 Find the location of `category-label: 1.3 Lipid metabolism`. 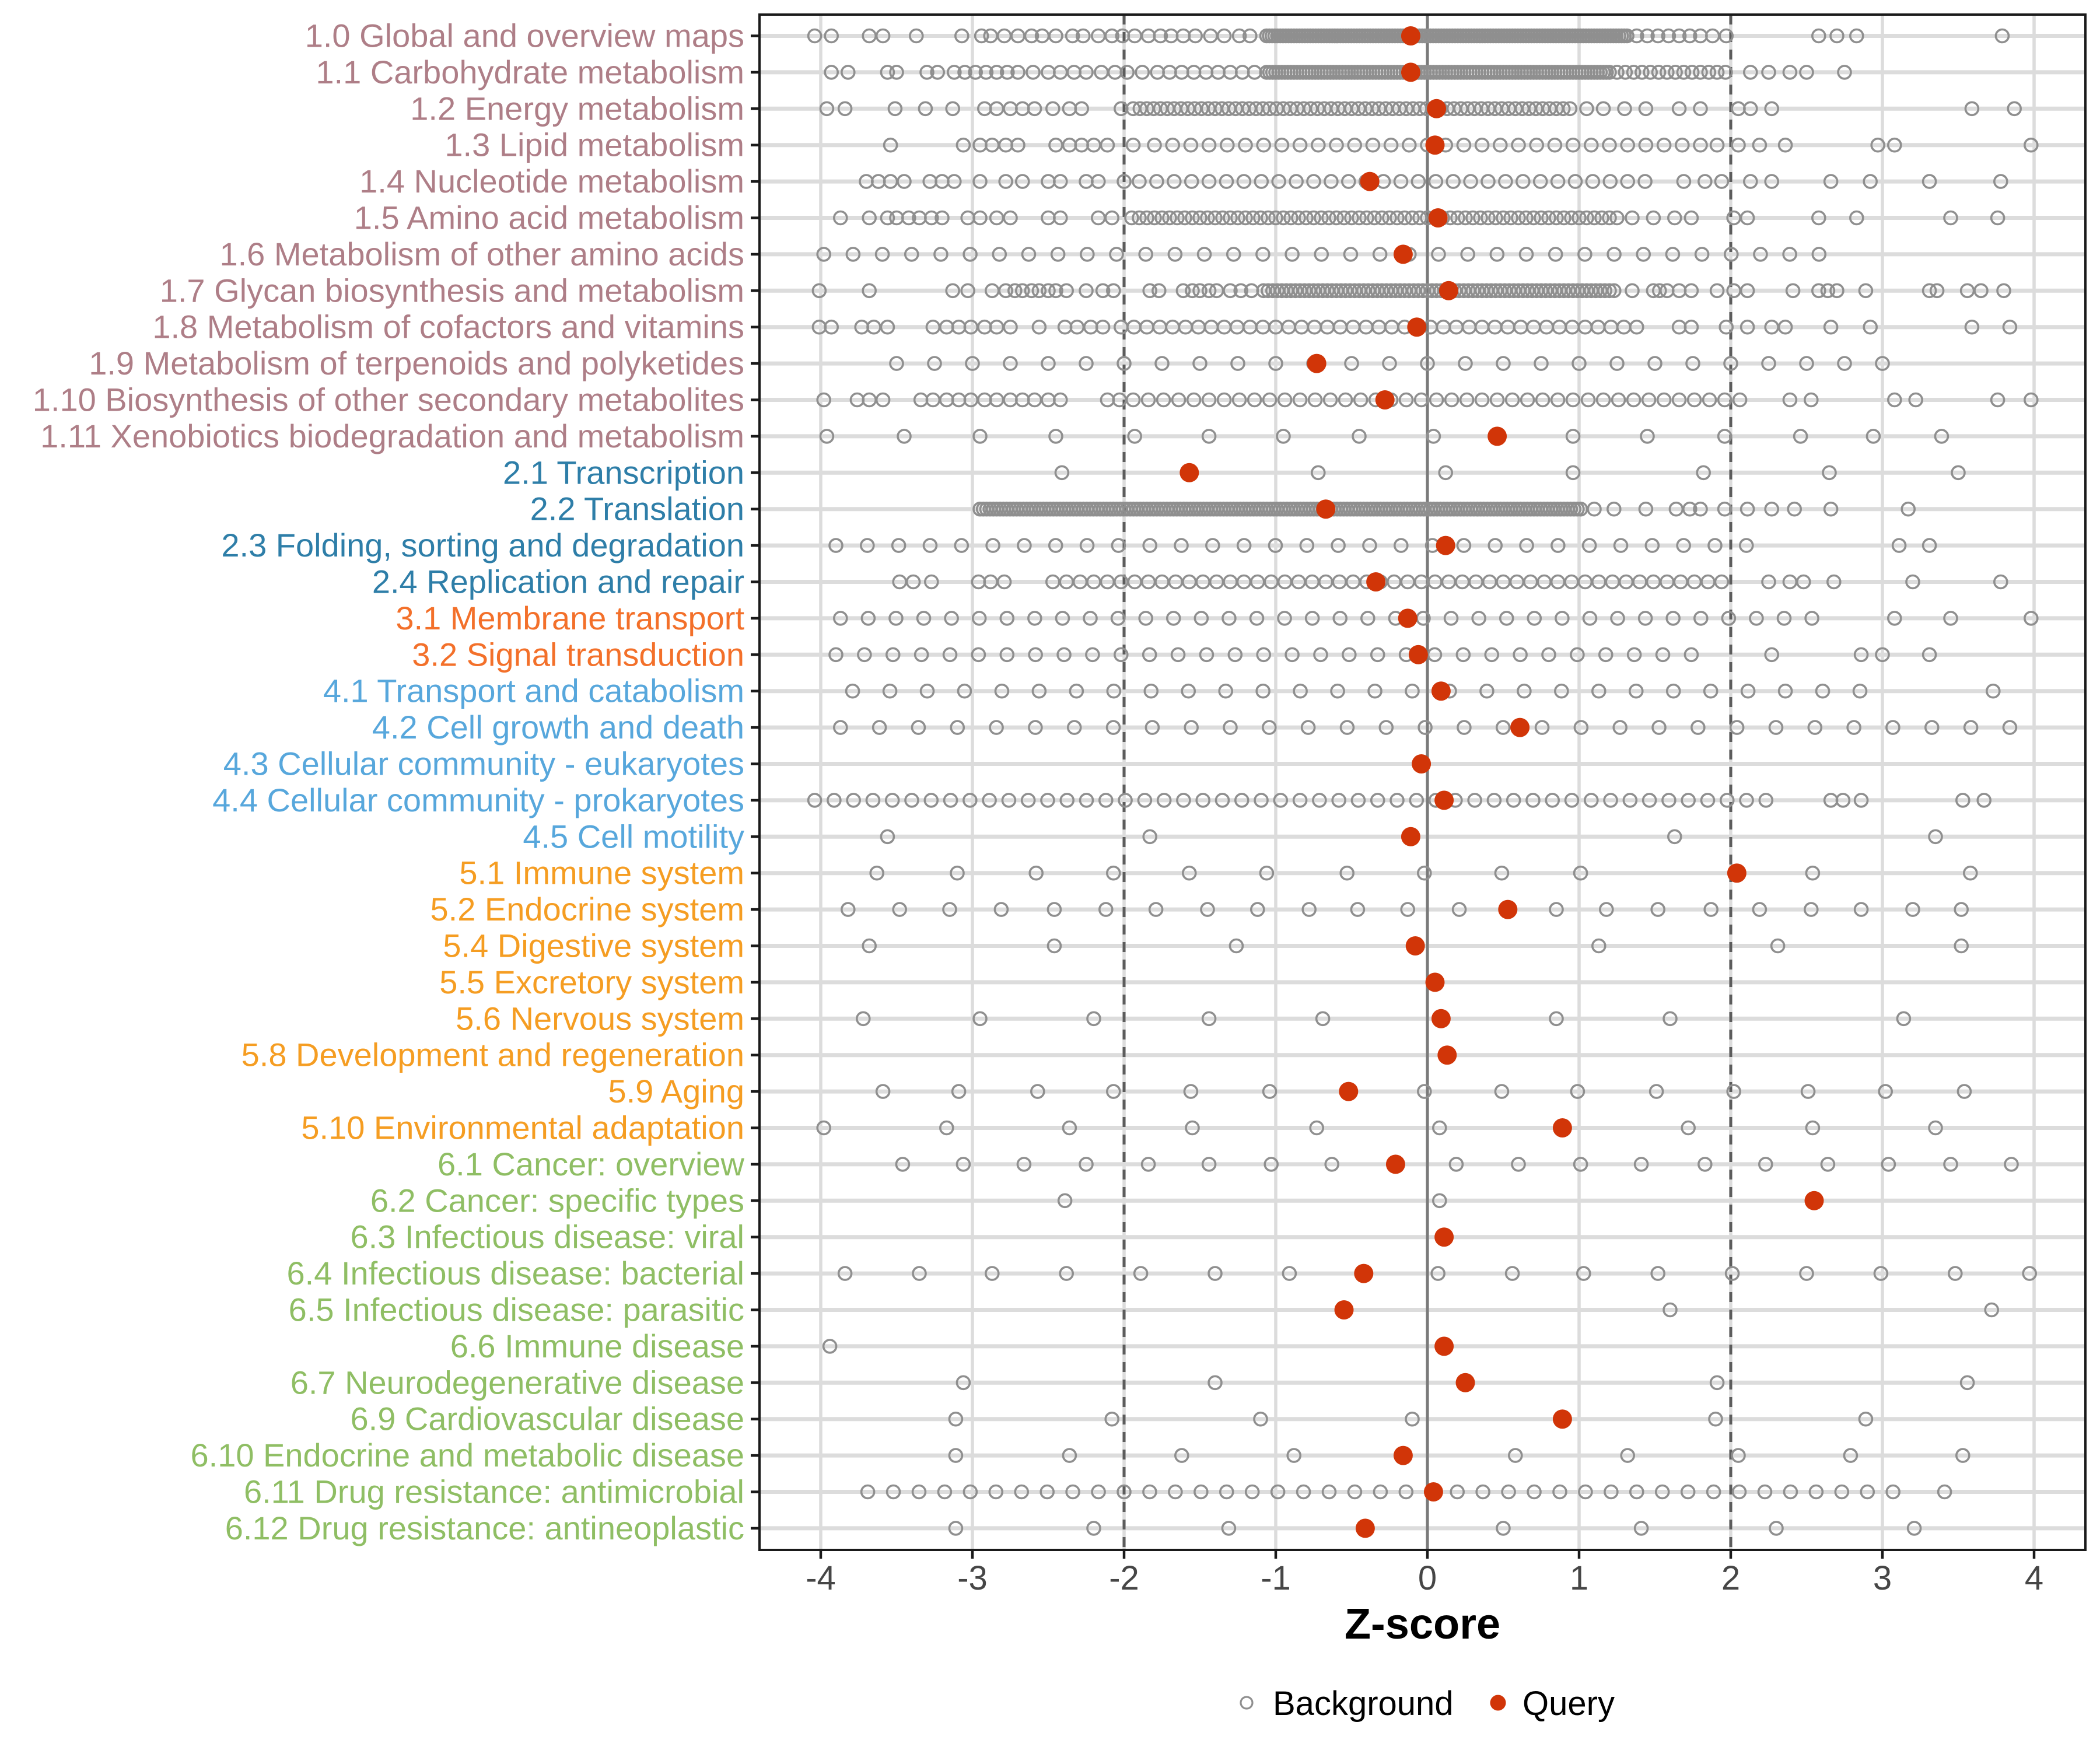

category-label: 1.3 Lipid metabolism is located at coordinates (594, 145).